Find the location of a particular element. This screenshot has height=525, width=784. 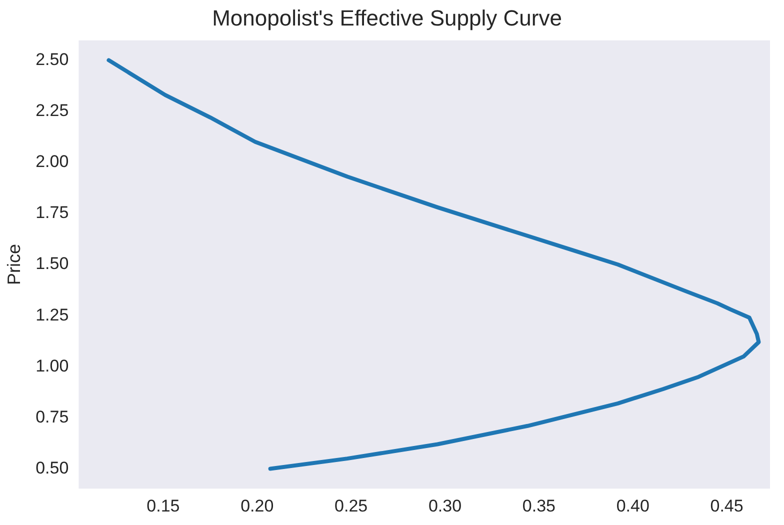

x-tick-label: 0.20 is located at coordinates (257, 506).